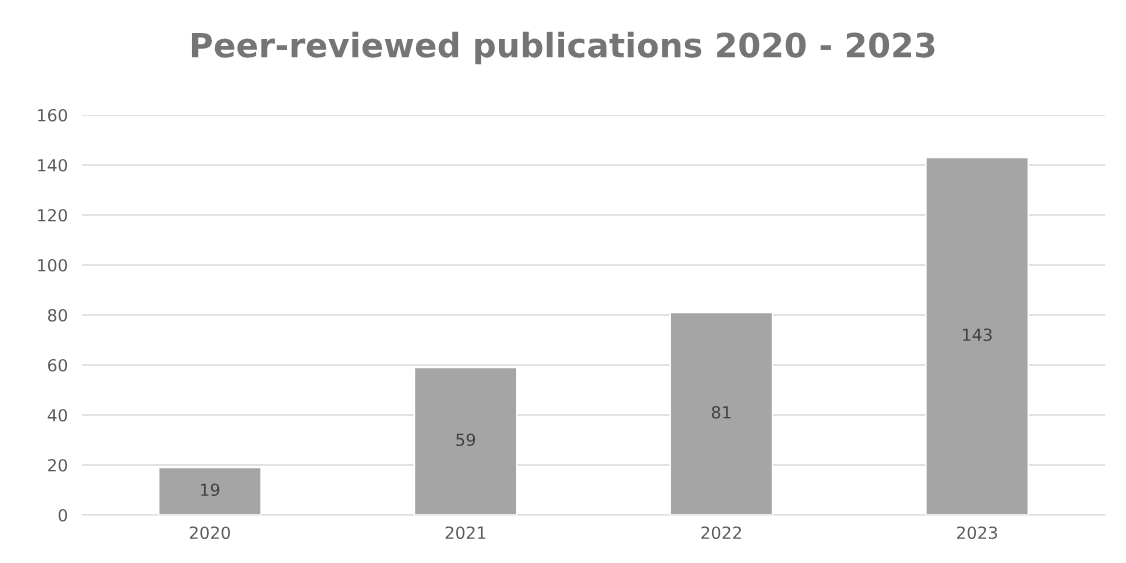 The image size is (1126, 563). What do you see at coordinates (62, 515) in the screenshot?
I see `y-tick-label: 0` at bounding box center [62, 515].